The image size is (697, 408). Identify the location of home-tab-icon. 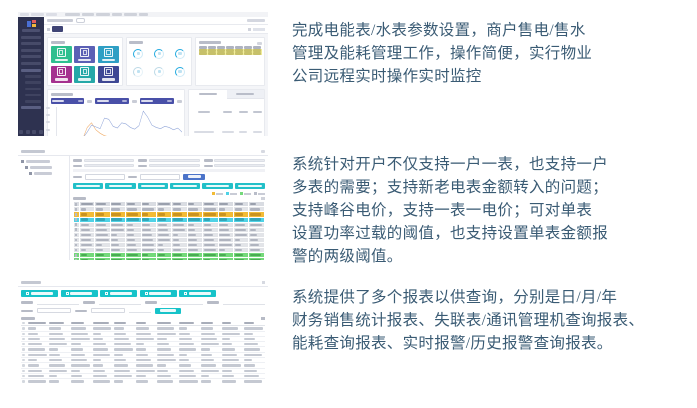
(48, 29).